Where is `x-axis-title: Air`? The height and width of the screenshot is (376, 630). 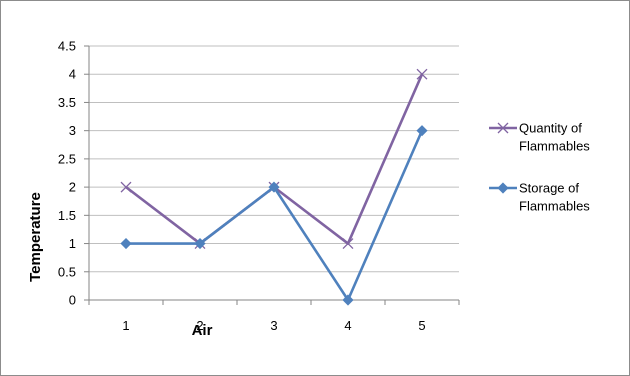
x-axis-title: Air is located at coordinates (202, 330).